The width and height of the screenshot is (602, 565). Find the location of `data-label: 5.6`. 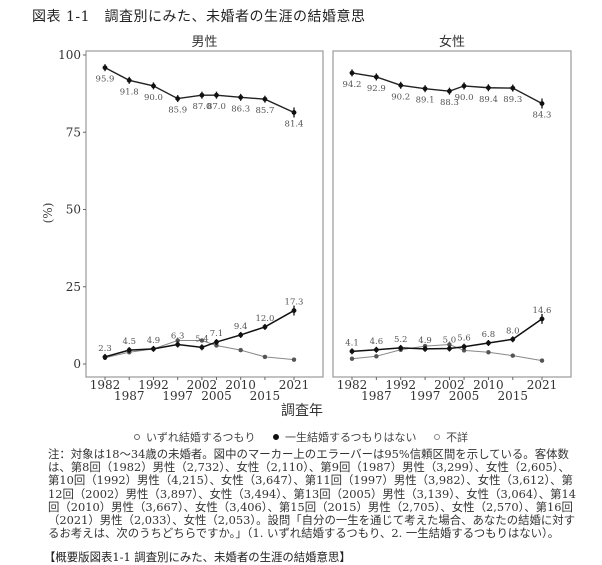

data-label: 5.6 is located at coordinates (464, 339).